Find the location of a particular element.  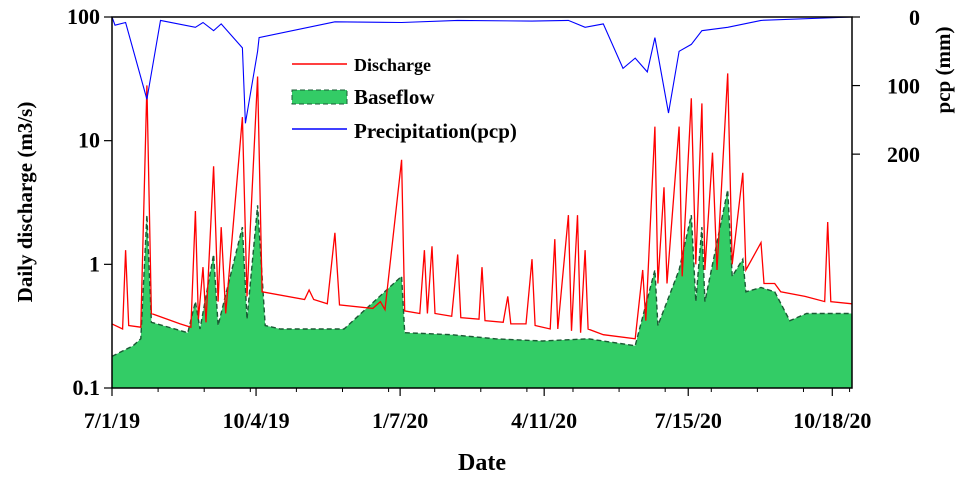

x-axis-label: Date is located at coordinates (482, 463).